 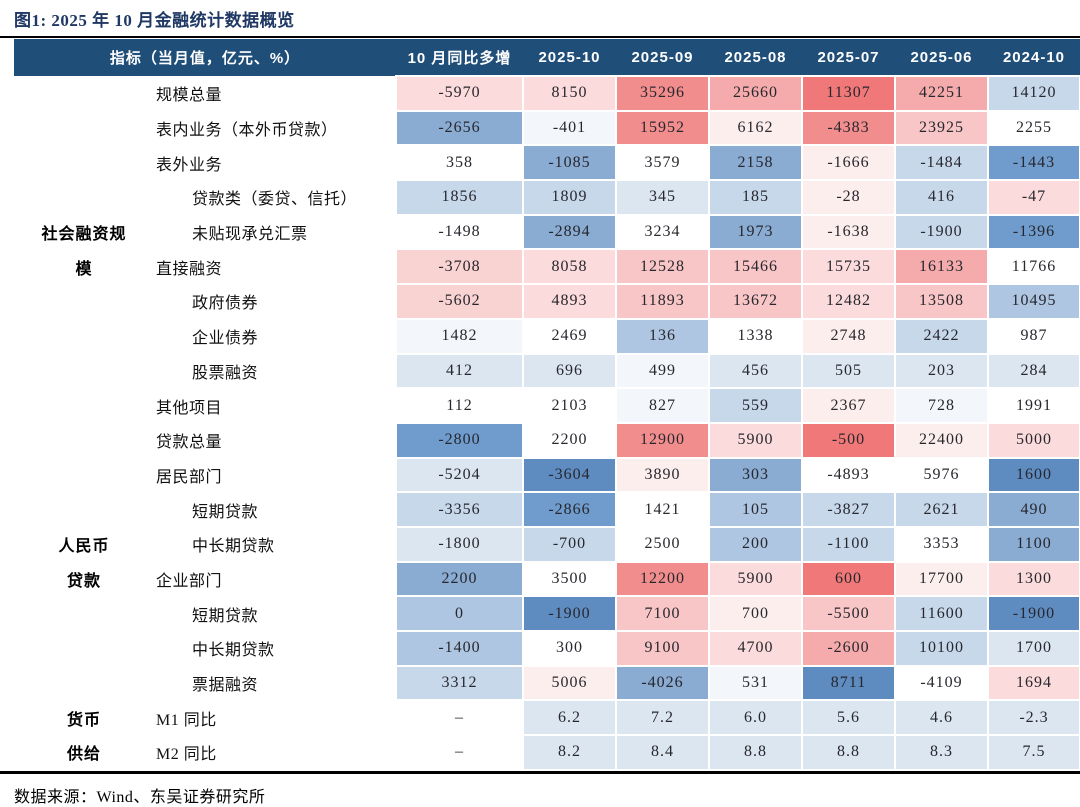 I want to click on value-cell: 2748, so click(x=848, y=336).